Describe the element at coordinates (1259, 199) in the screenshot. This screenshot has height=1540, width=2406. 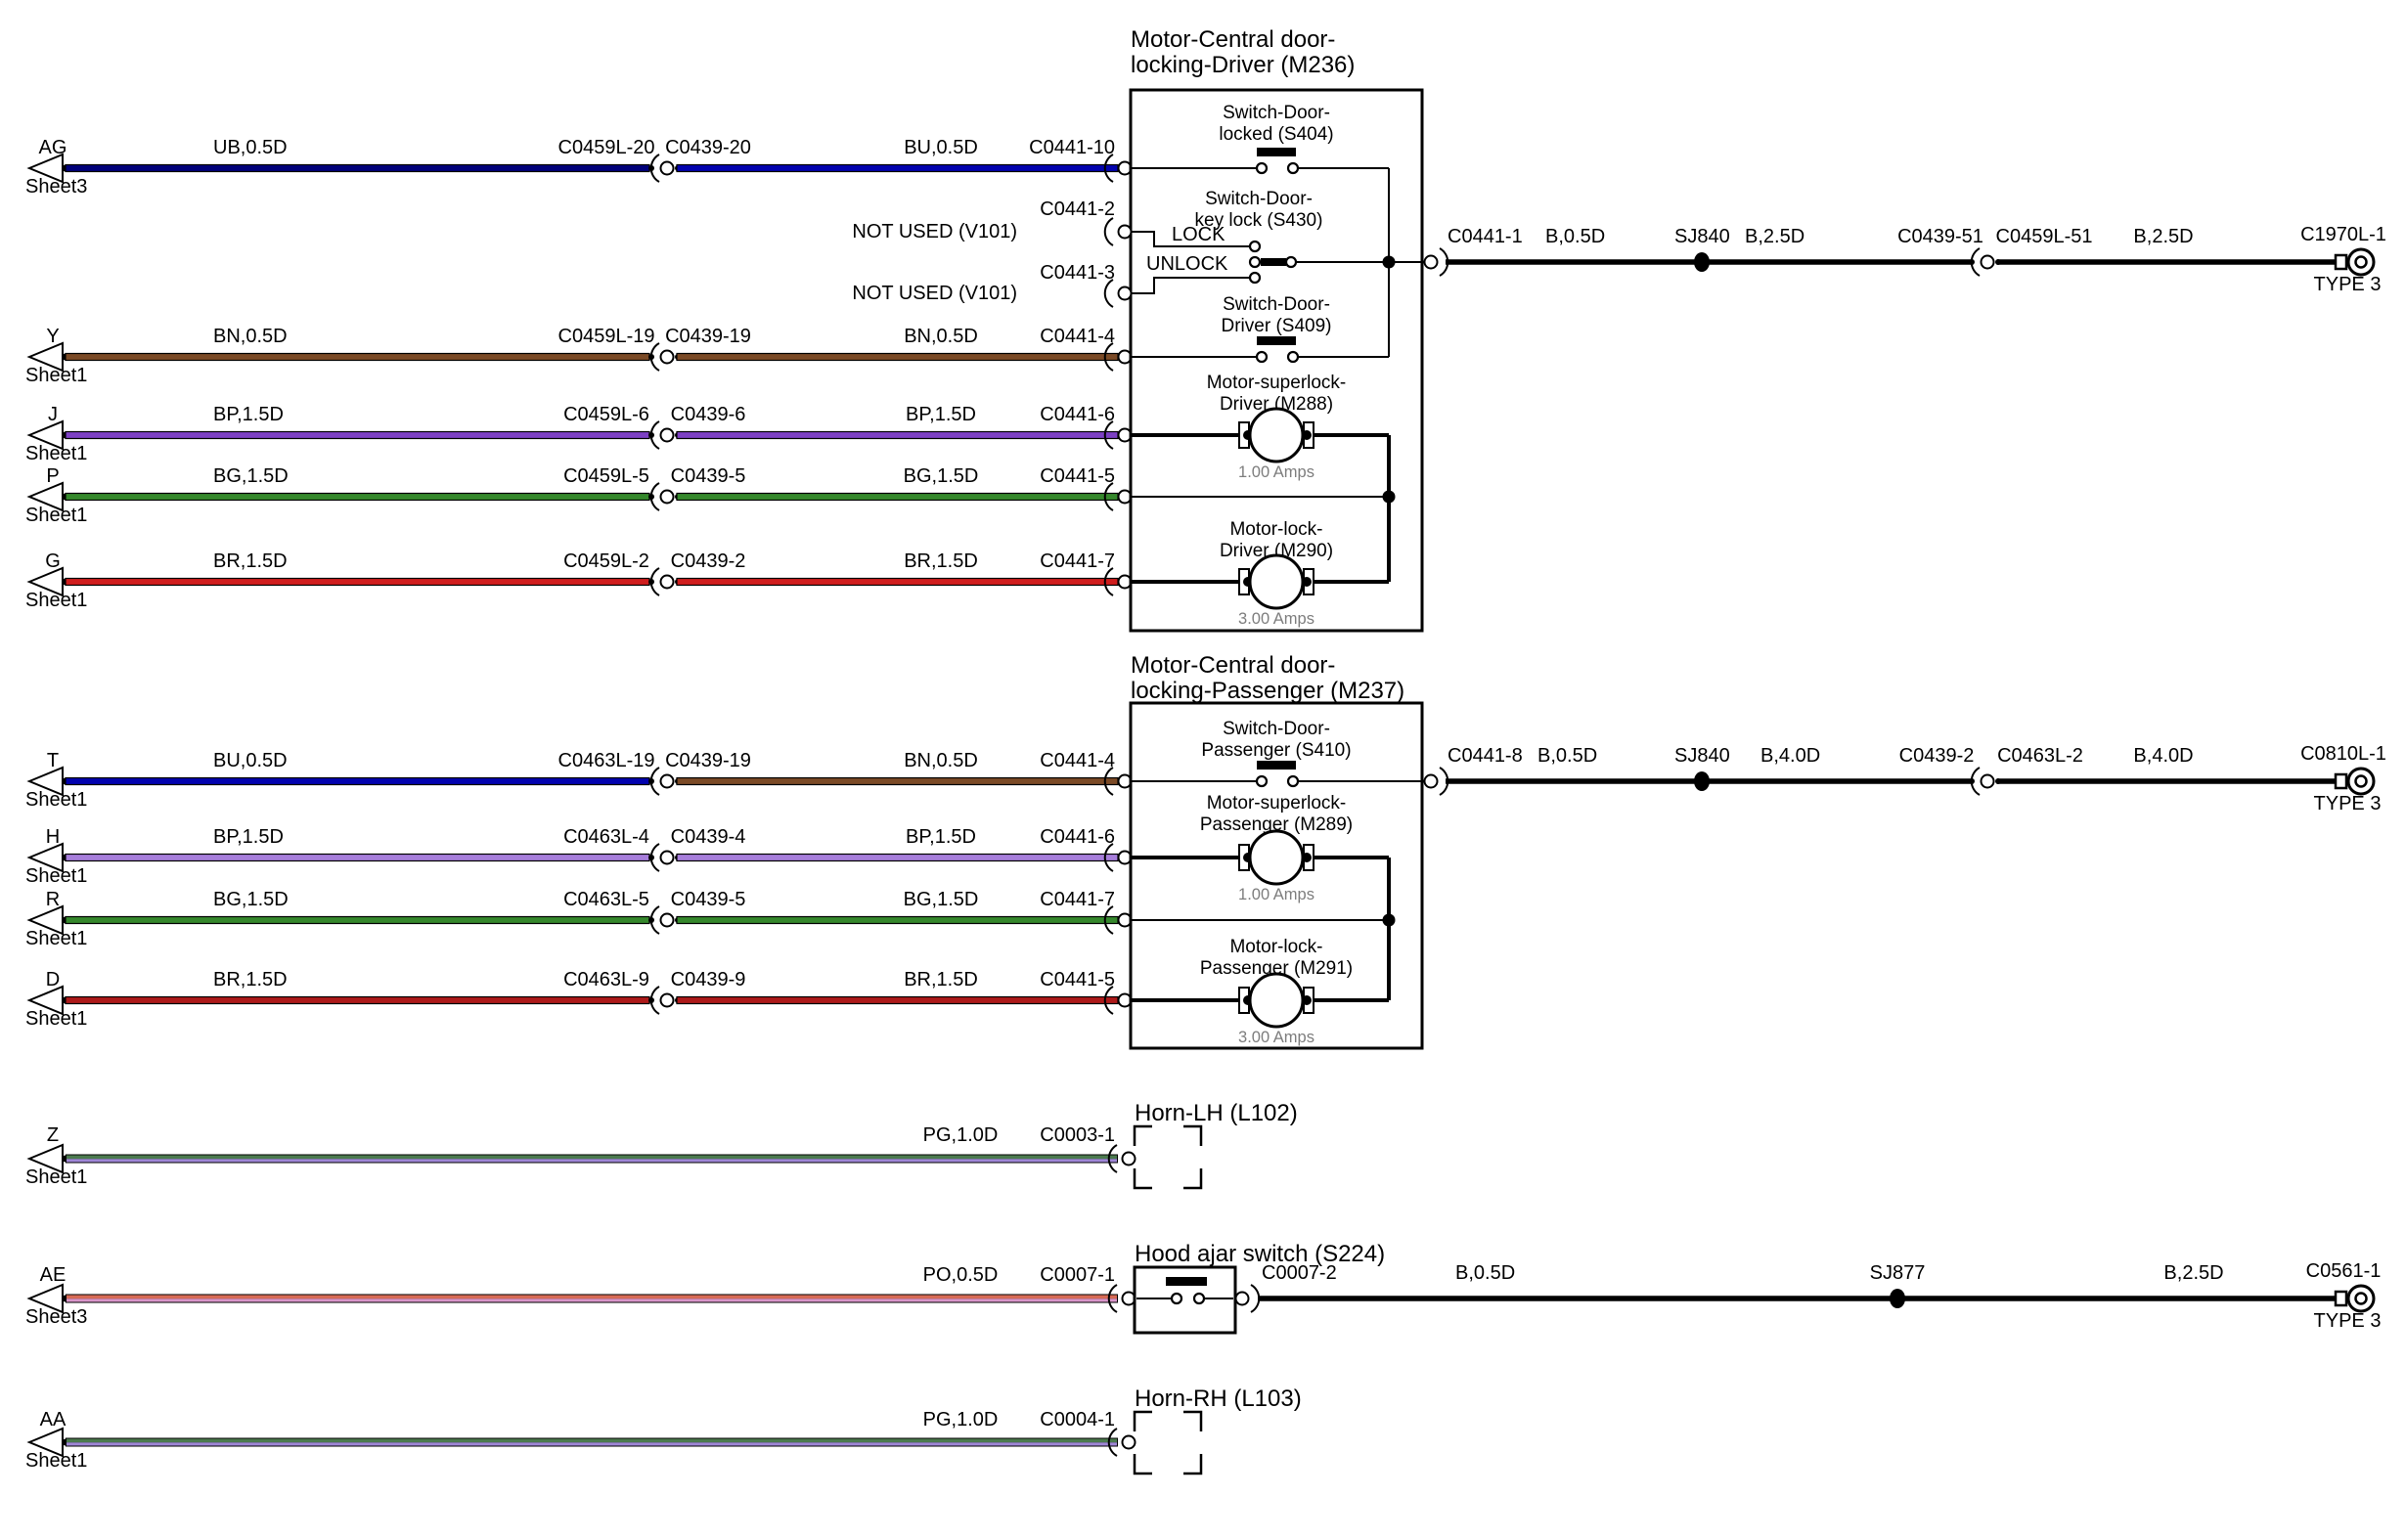
I see `switch-s430-label: Switch-Door-` at that location.